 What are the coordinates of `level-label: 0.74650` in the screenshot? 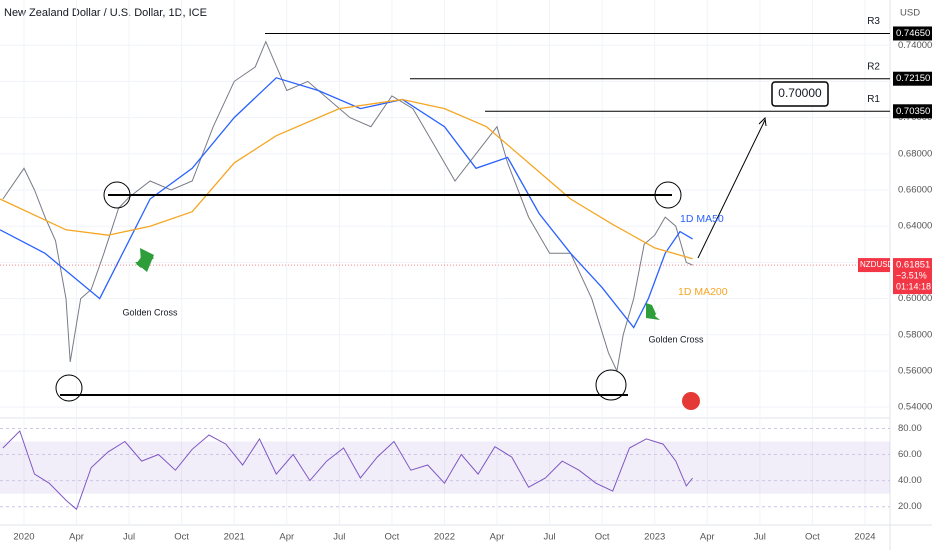 It's located at (913, 33).